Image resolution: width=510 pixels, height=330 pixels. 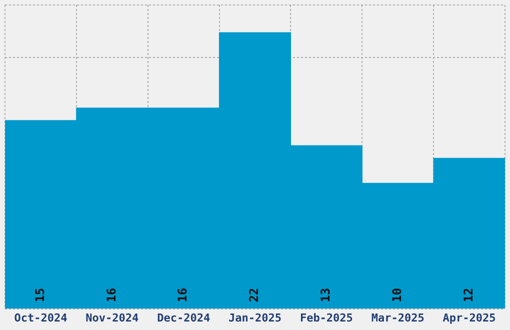 What do you see at coordinates (468, 295) in the screenshot?
I see `data-label: 12` at bounding box center [468, 295].